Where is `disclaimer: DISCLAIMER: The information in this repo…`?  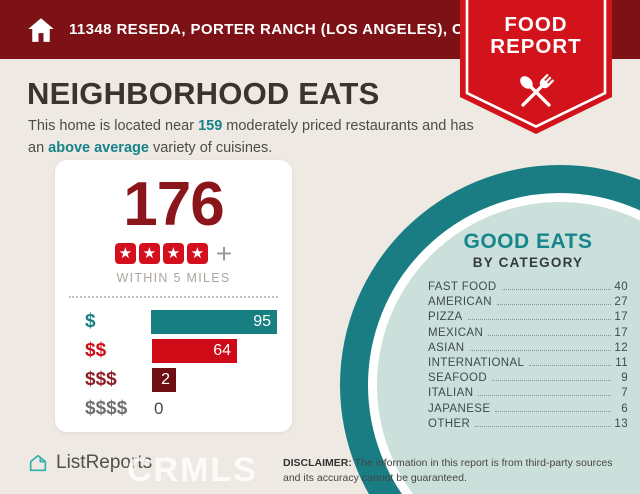 disclaimer: DISCLAIMER: The information in this repo… is located at coordinates (455, 470).